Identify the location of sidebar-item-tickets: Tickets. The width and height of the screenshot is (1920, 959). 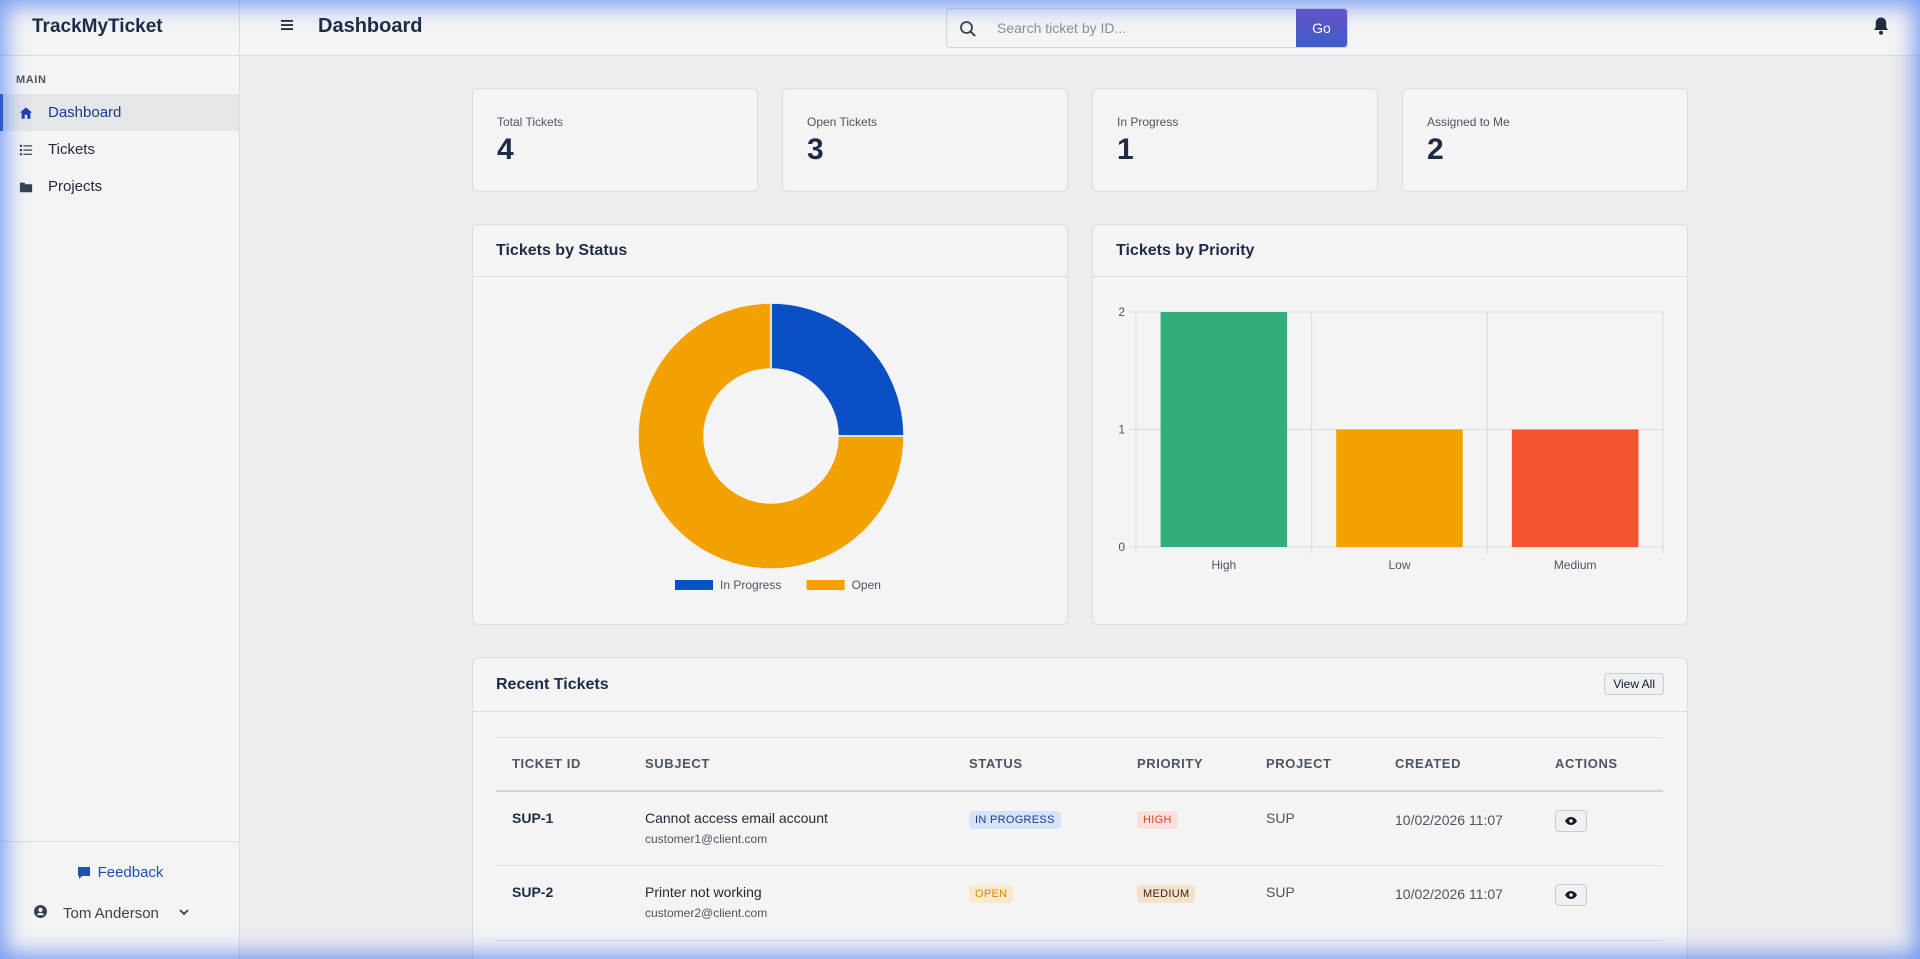
(119, 149).